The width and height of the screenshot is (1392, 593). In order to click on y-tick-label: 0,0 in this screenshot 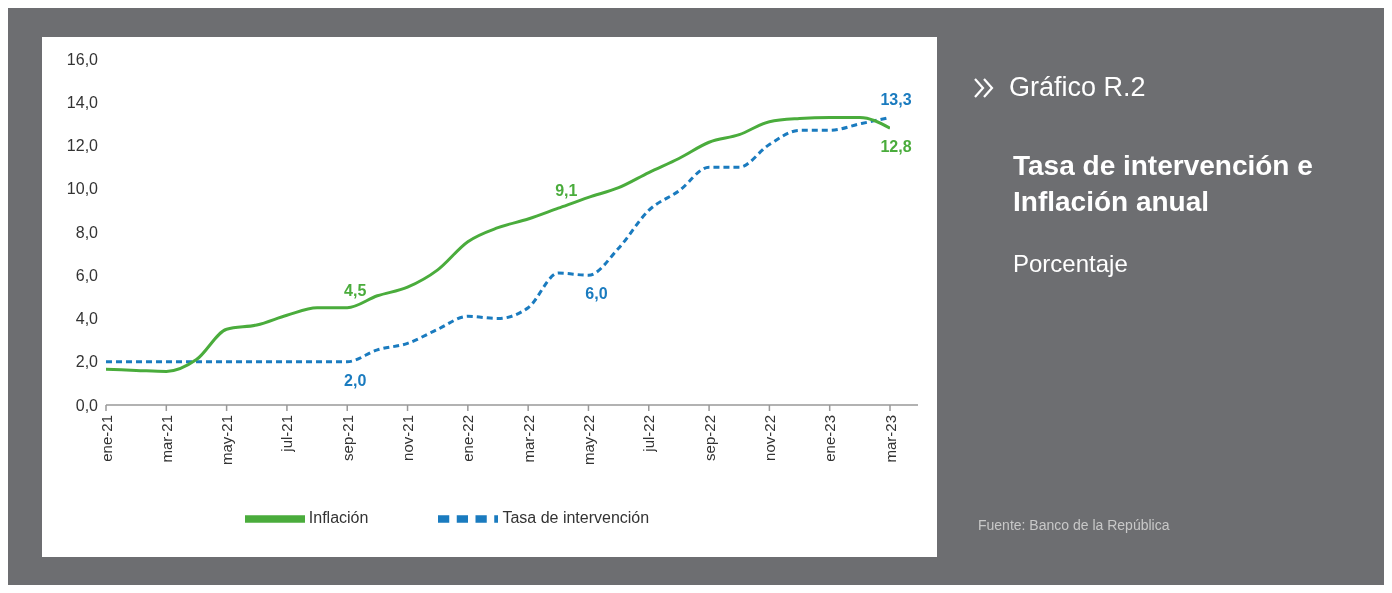, I will do `click(87, 405)`.